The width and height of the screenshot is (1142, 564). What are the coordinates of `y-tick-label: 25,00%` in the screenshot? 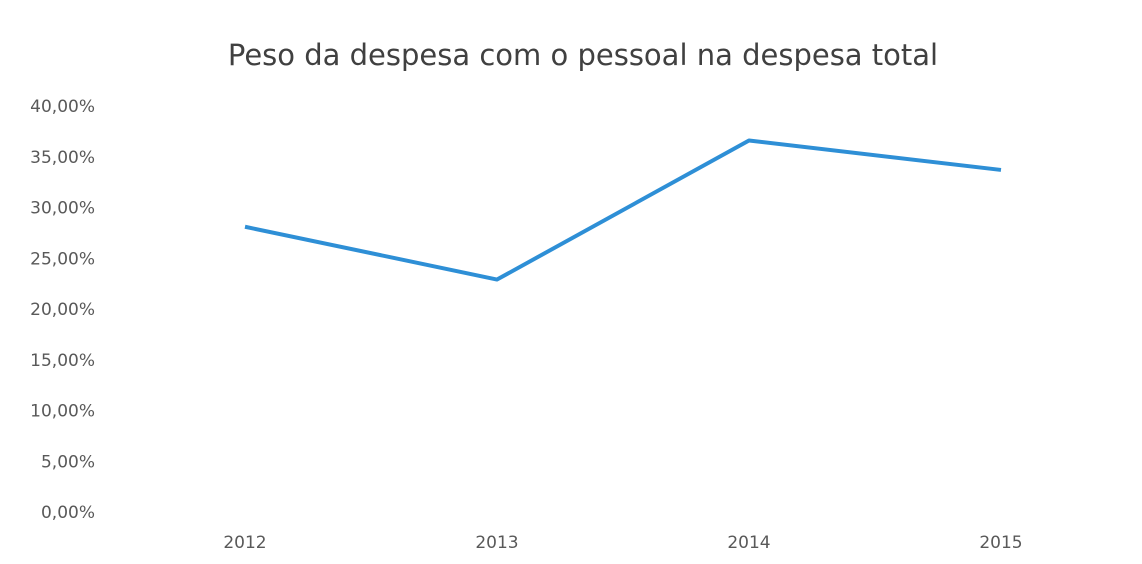 It's located at (62, 259).